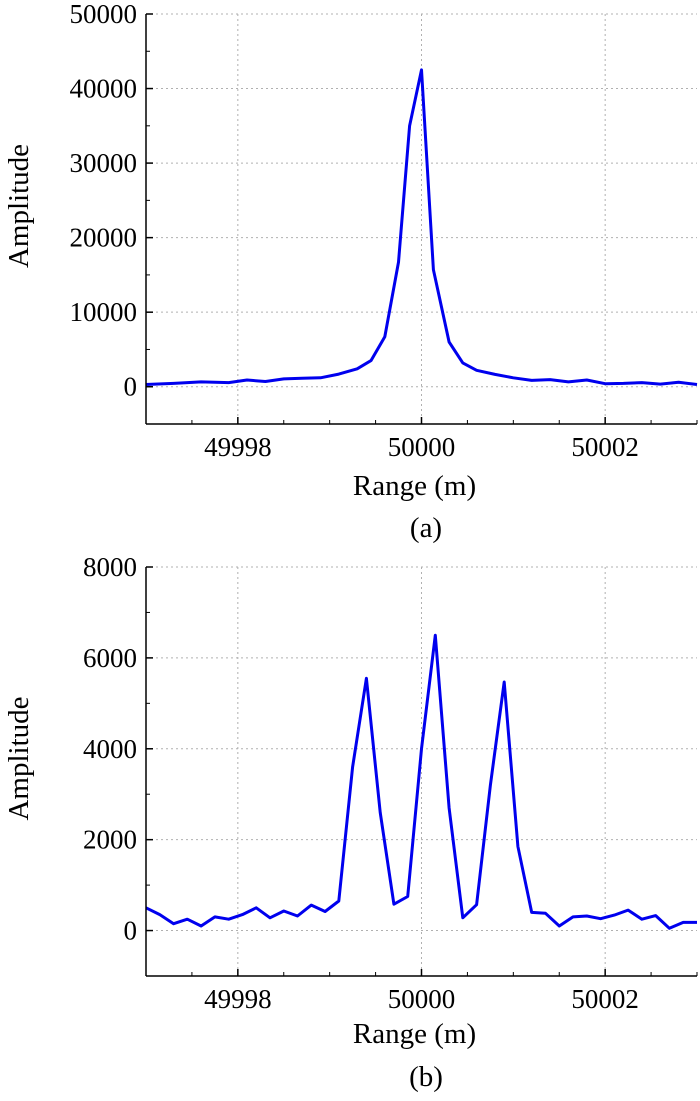 The image size is (700, 1101). I want to click on y-tick-label: 40000, so click(104, 89).